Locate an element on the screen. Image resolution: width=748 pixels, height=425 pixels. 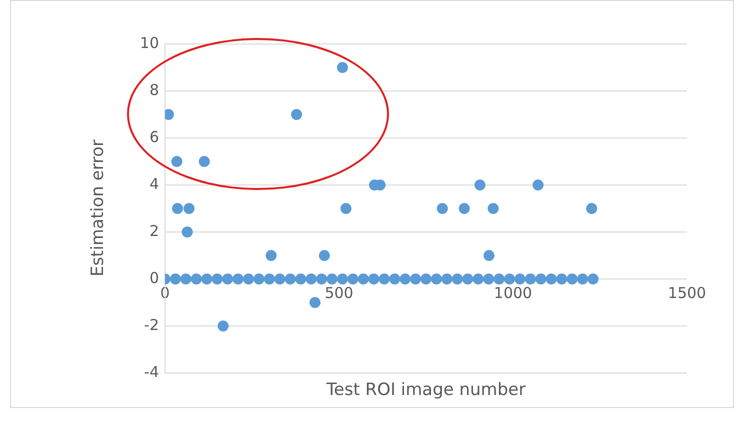
y-tick-label: -2 is located at coordinates (151, 325).